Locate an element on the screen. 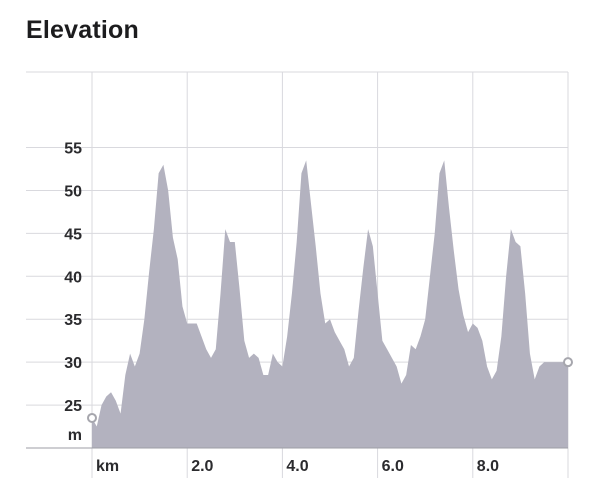 The image size is (594, 500). end-marker is located at coordinates (568, 362).